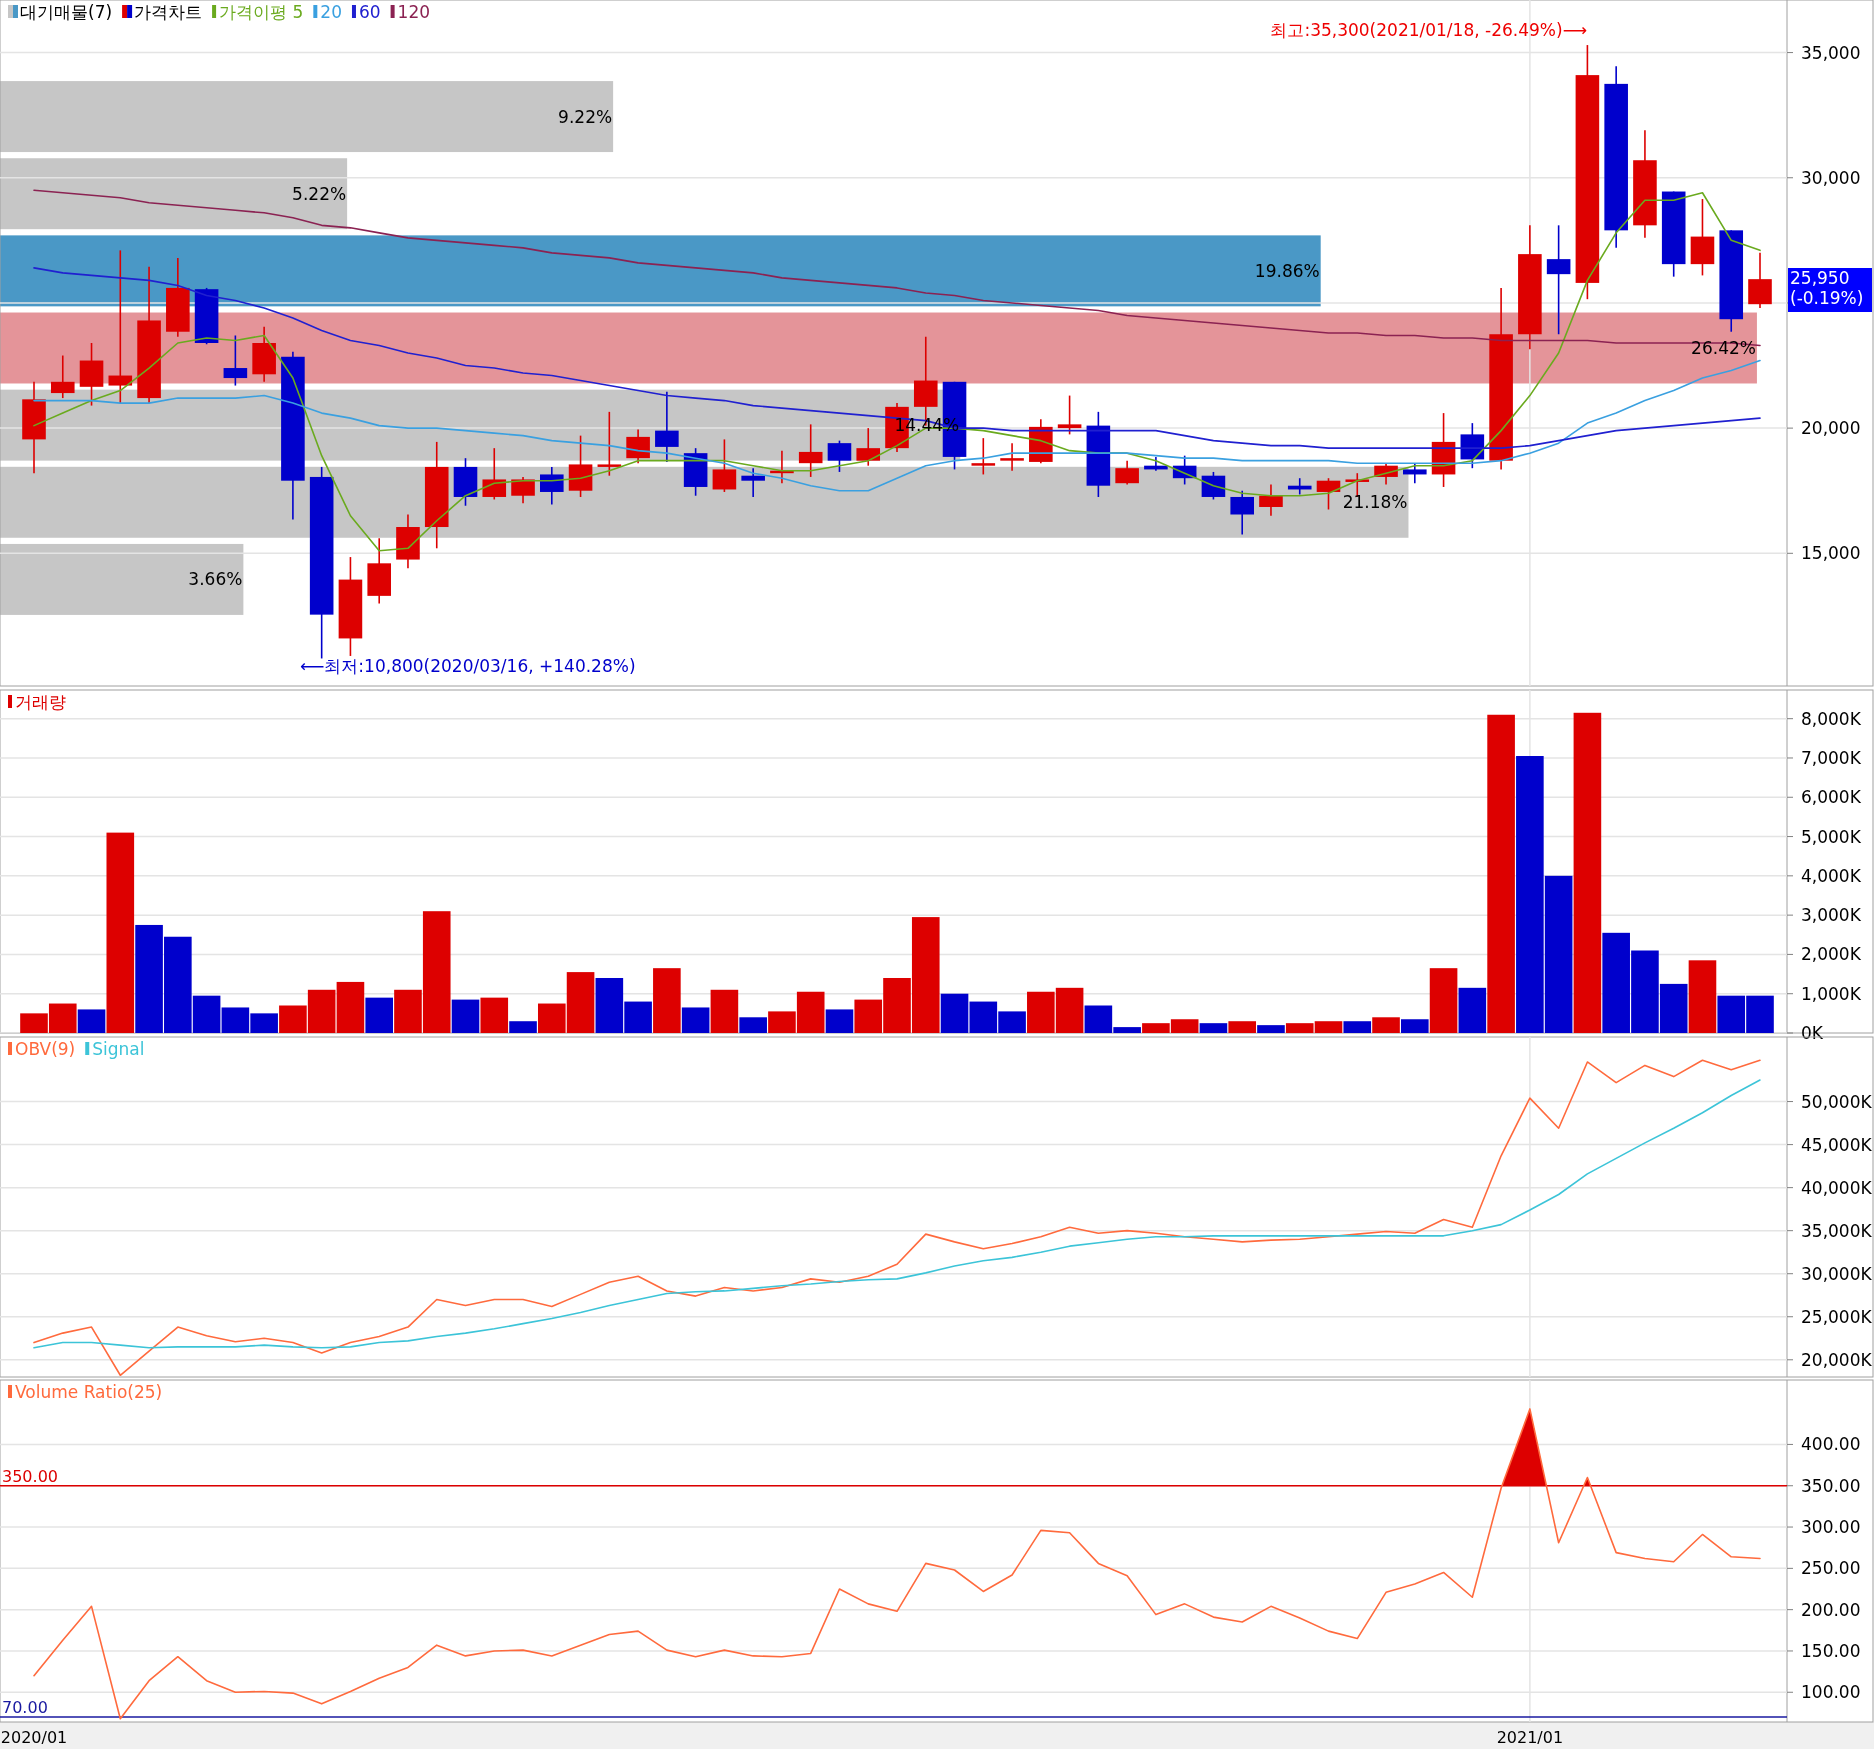 The height and width of the screenshot is (1749, 1874). Describe the element at coordinates (1831, 177) in the screenshot. I see `y-tick-label: 30,000` at that location.